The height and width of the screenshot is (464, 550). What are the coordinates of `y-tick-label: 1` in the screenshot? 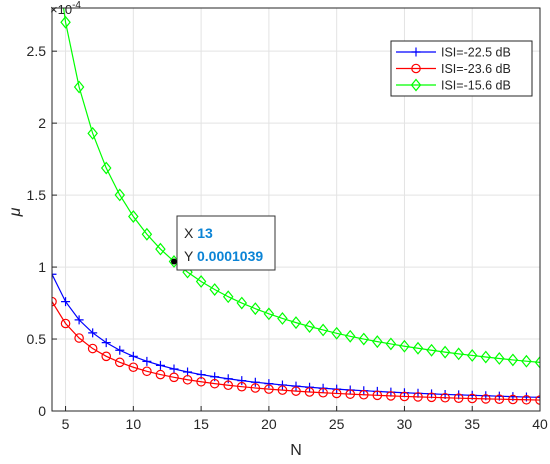 It's located at (42, 267).